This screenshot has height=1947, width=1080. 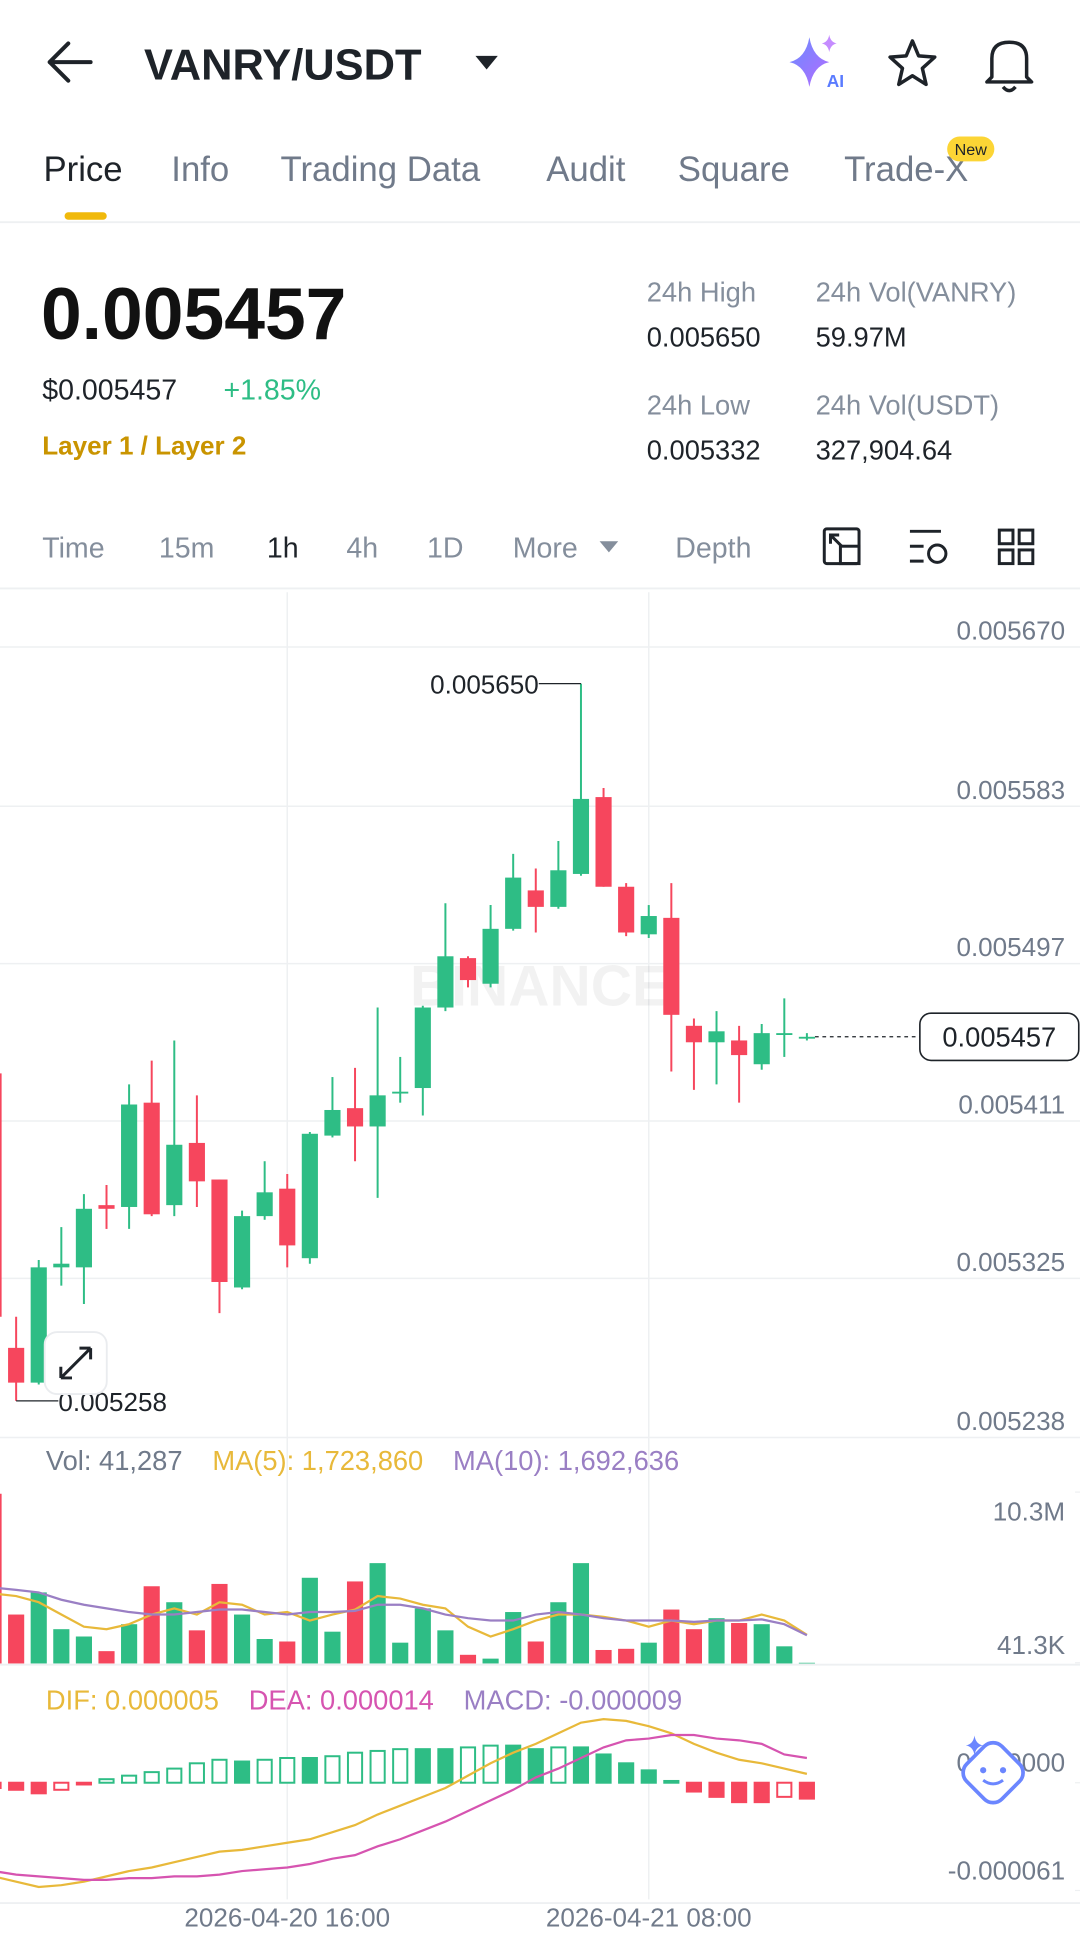 What do you see at coordinates (1031, 1645) in the screenshot?
I see `y-tick-label: 41.3K` at bounding box center [1031, 1645].